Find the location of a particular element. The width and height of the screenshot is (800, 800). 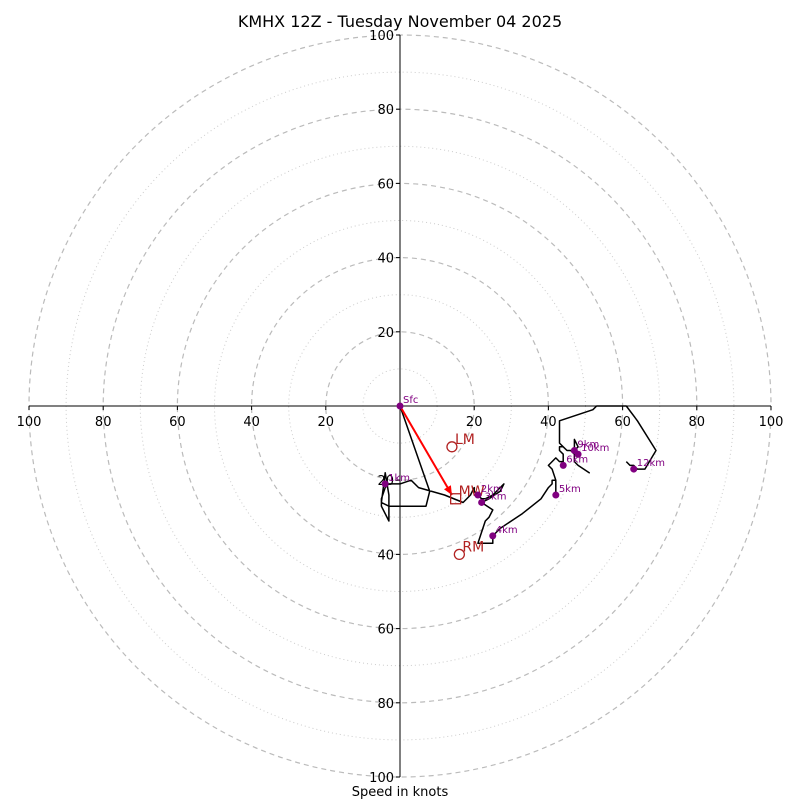

hodograph-trace is located at coordinates (518, 475).